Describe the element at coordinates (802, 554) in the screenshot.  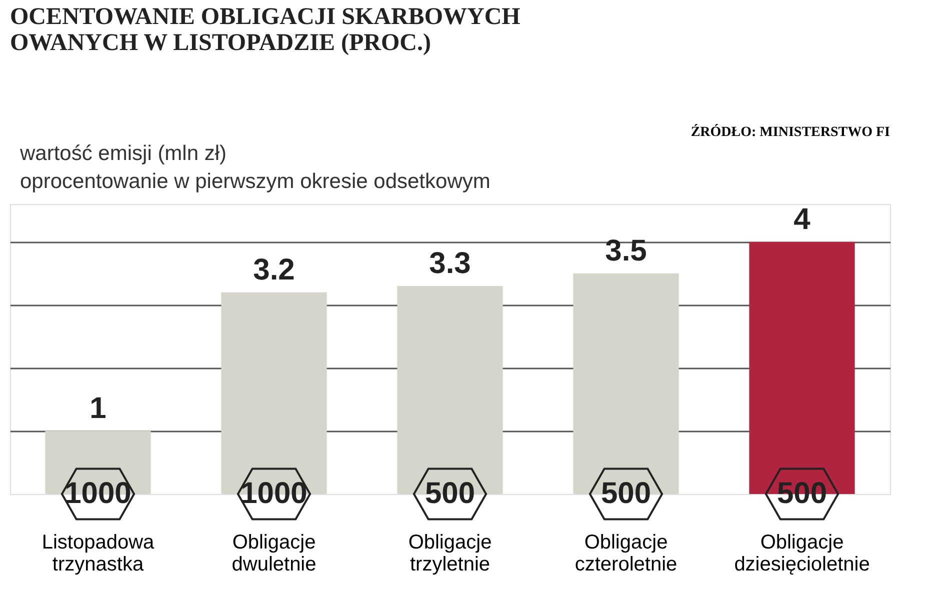
I see `x-tick-label: Obligacje dziesięcioletnie` at that location.